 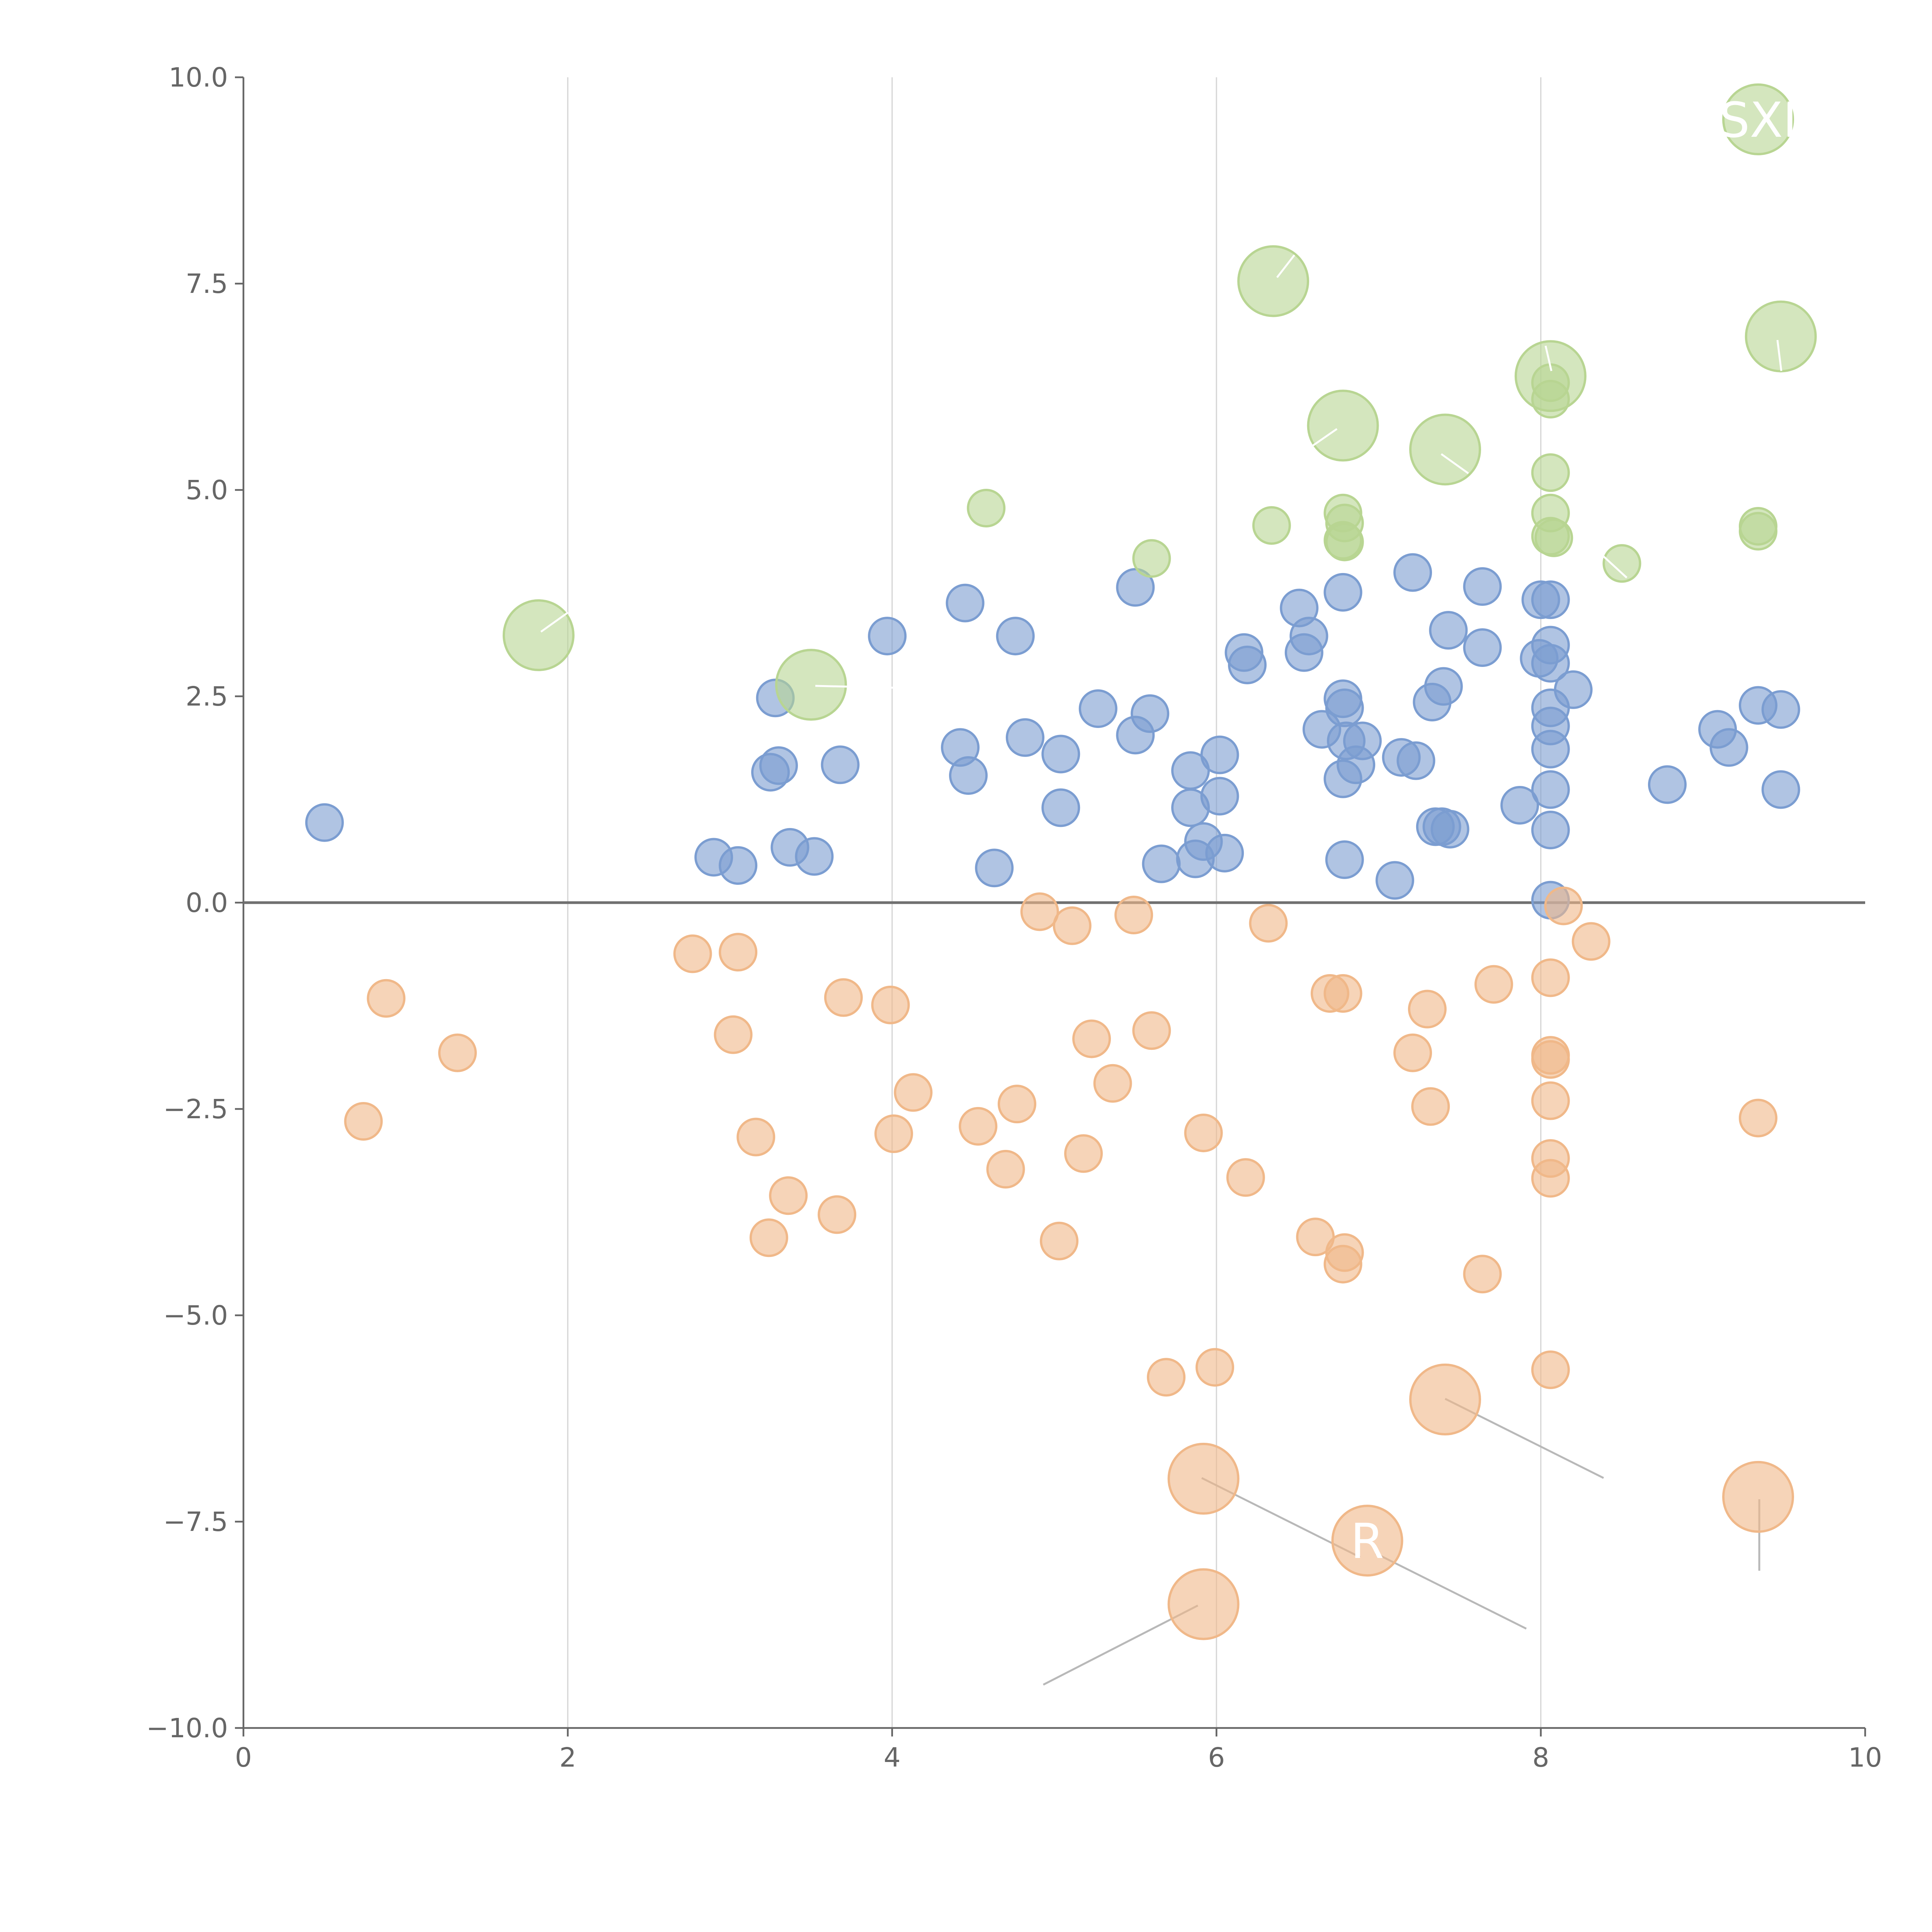 I want to click on y-tick-label: 2.5, so click(x=207, y=696).